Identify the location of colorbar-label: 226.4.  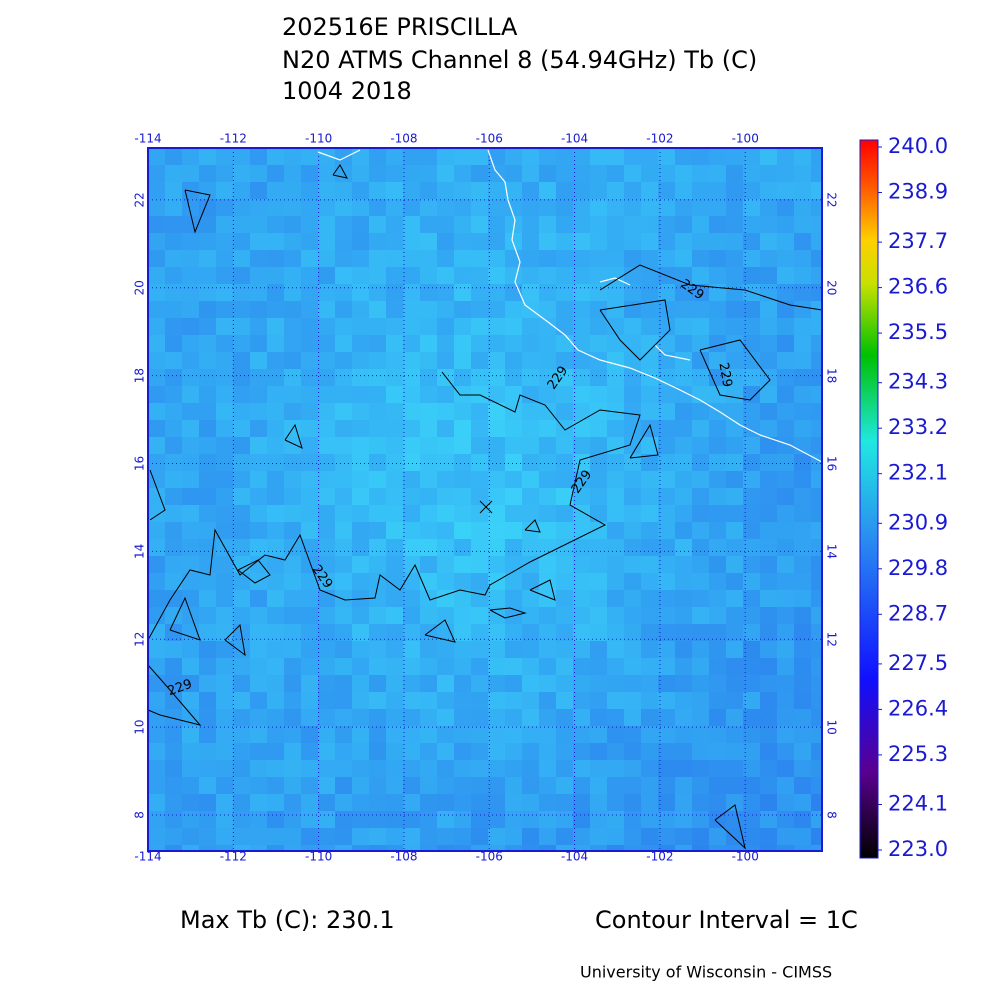
(918, 708).